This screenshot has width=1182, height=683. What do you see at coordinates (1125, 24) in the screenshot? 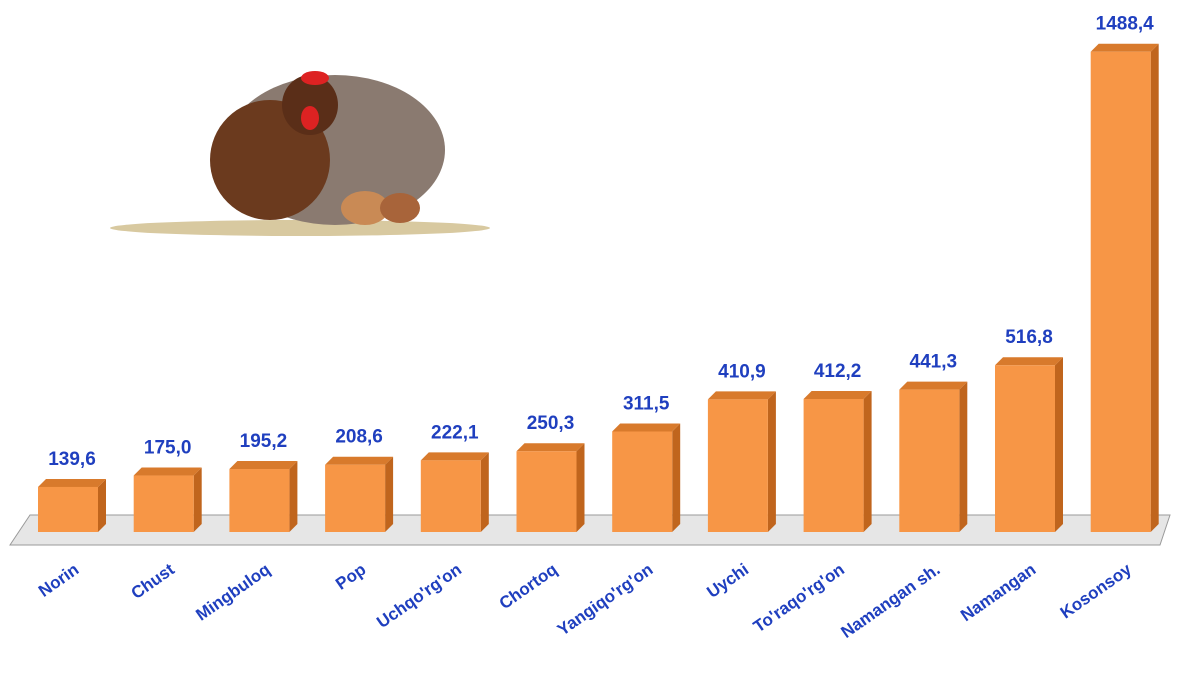
I see `value-label: 1488,4` at bounding box center [1125, 24].